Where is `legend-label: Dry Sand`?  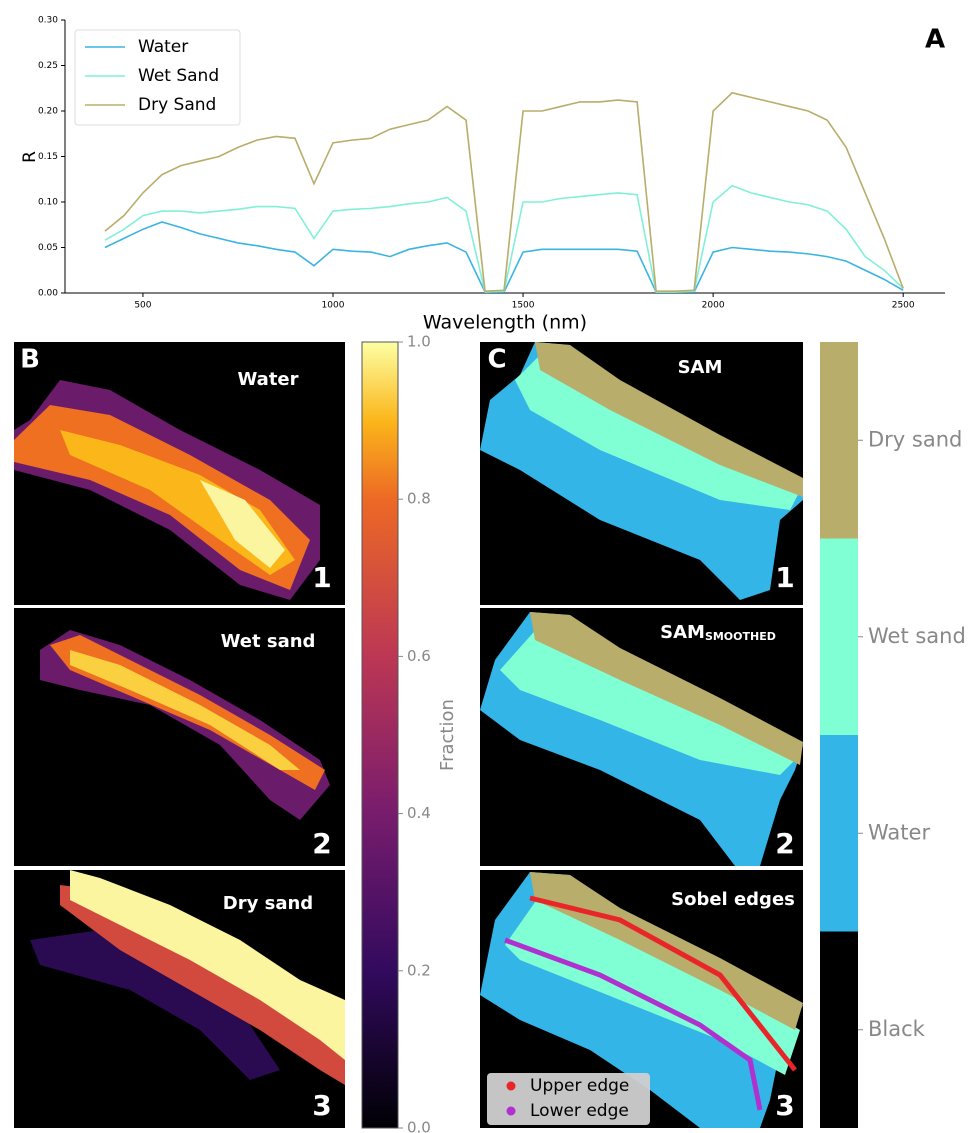
legend-label: Dry Sand is located at coordinates (177, 105).